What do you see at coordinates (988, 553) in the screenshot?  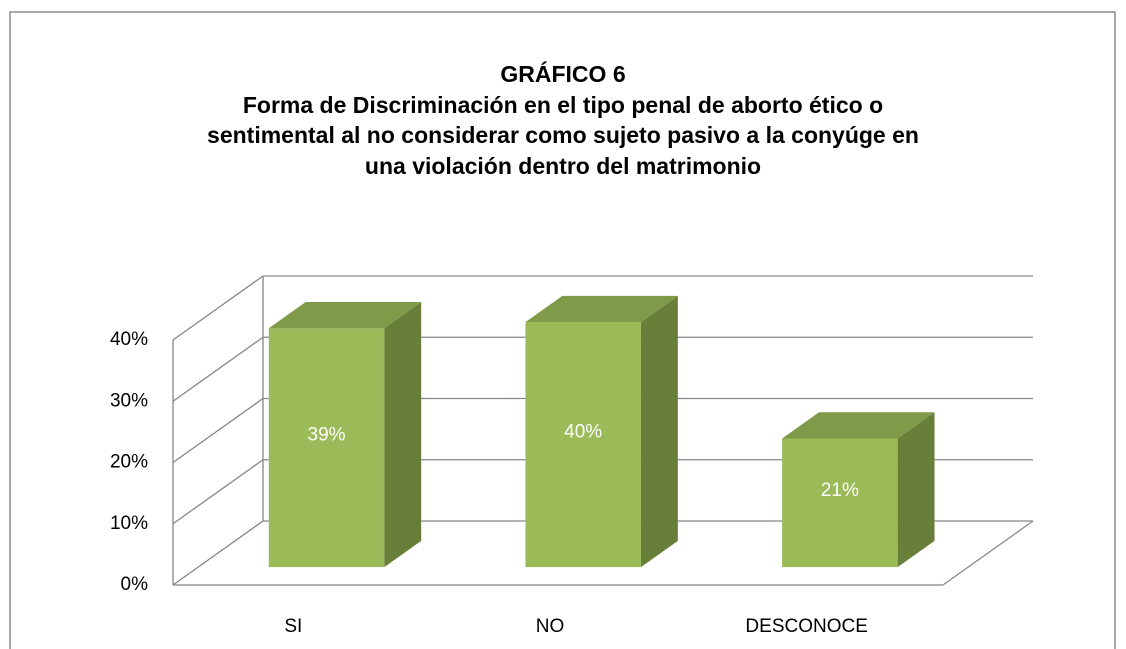 I see `floor-edge` at bounding box center [988, 553].